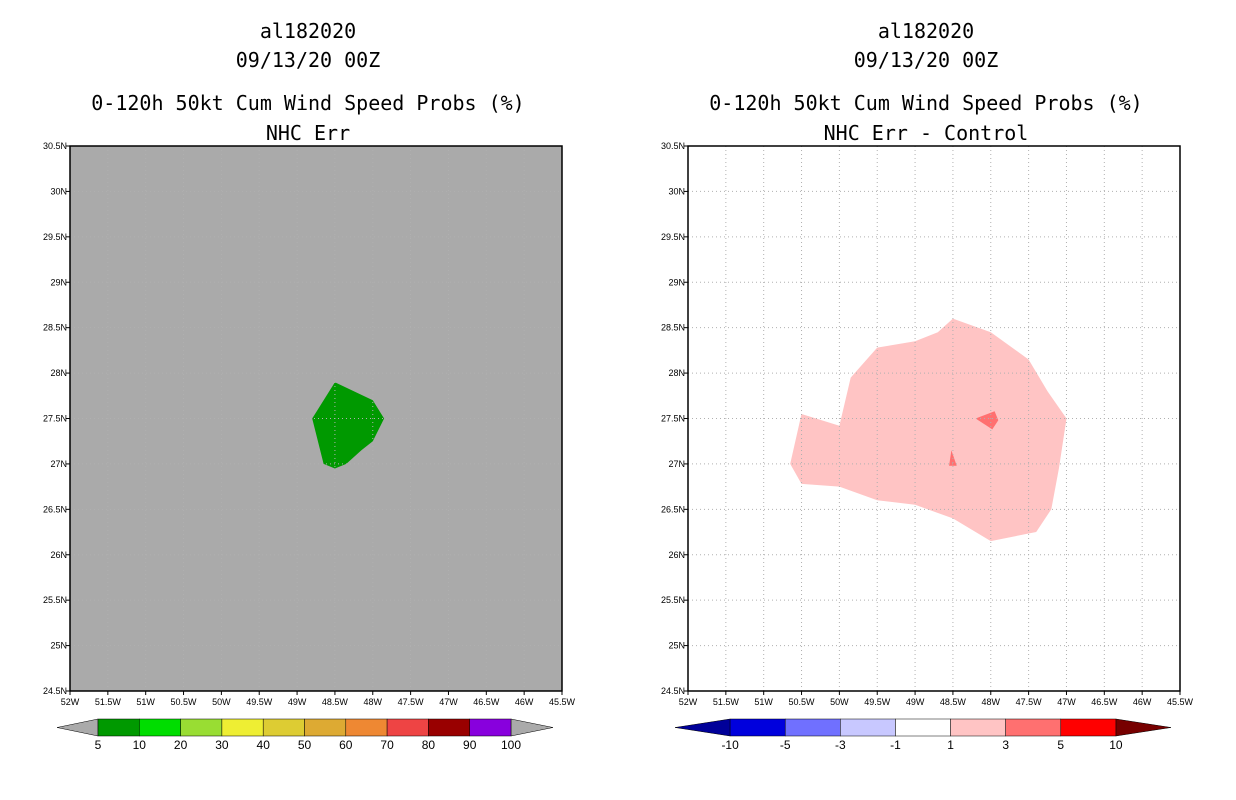 This screenshot has width=1236, height=800. I want to click on chart-title-line-2: 09/13/20 00Z, so click(308, 60).